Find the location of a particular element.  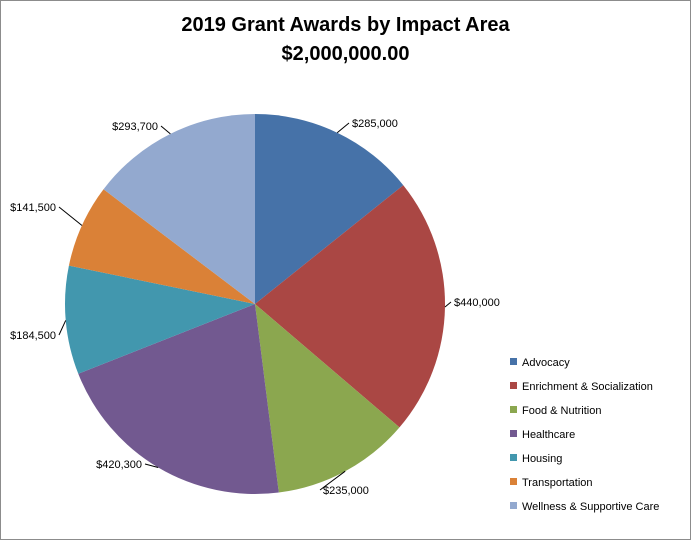

legend-label: Wellness & Supportive Care is located at coordinates (590, 507).